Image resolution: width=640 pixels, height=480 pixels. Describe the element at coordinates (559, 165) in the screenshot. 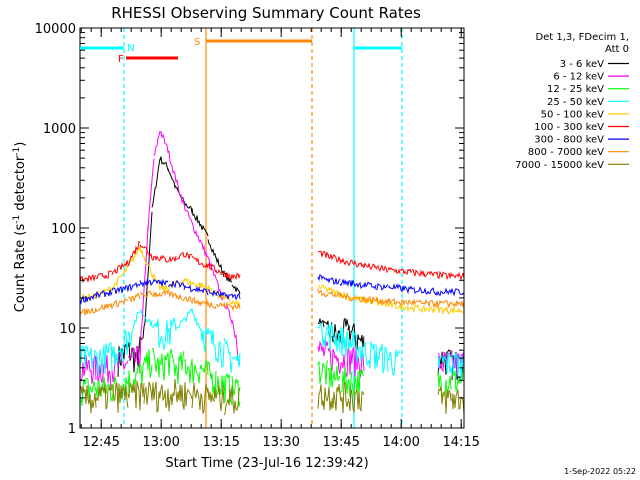

I see `legend-label: 7000 - 15000 keV` at that location.